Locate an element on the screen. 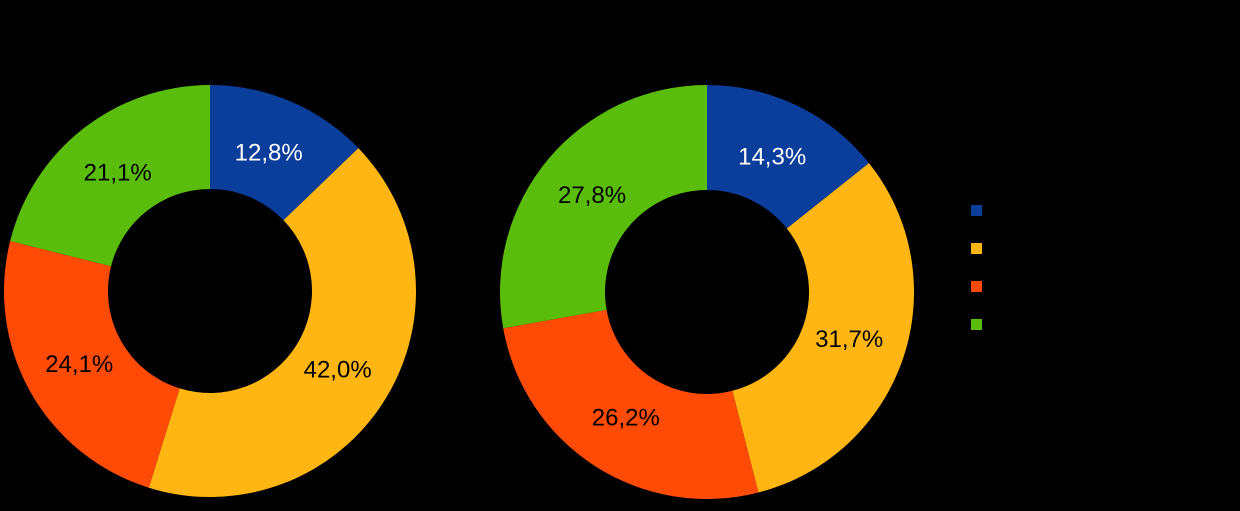 This screenshot has height=511, width=1240. donut-0-data-label-0: 12,8% is located at coordinates (269, 152).